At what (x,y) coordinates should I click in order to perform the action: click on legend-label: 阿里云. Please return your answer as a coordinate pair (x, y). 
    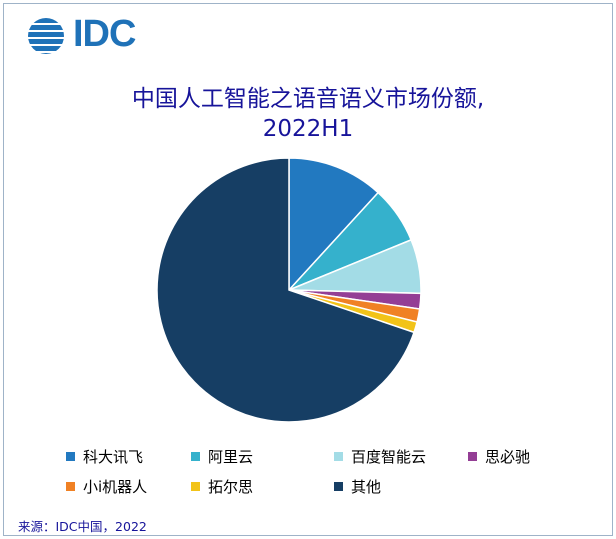
    Looking at the image, I should click on (231, 456).